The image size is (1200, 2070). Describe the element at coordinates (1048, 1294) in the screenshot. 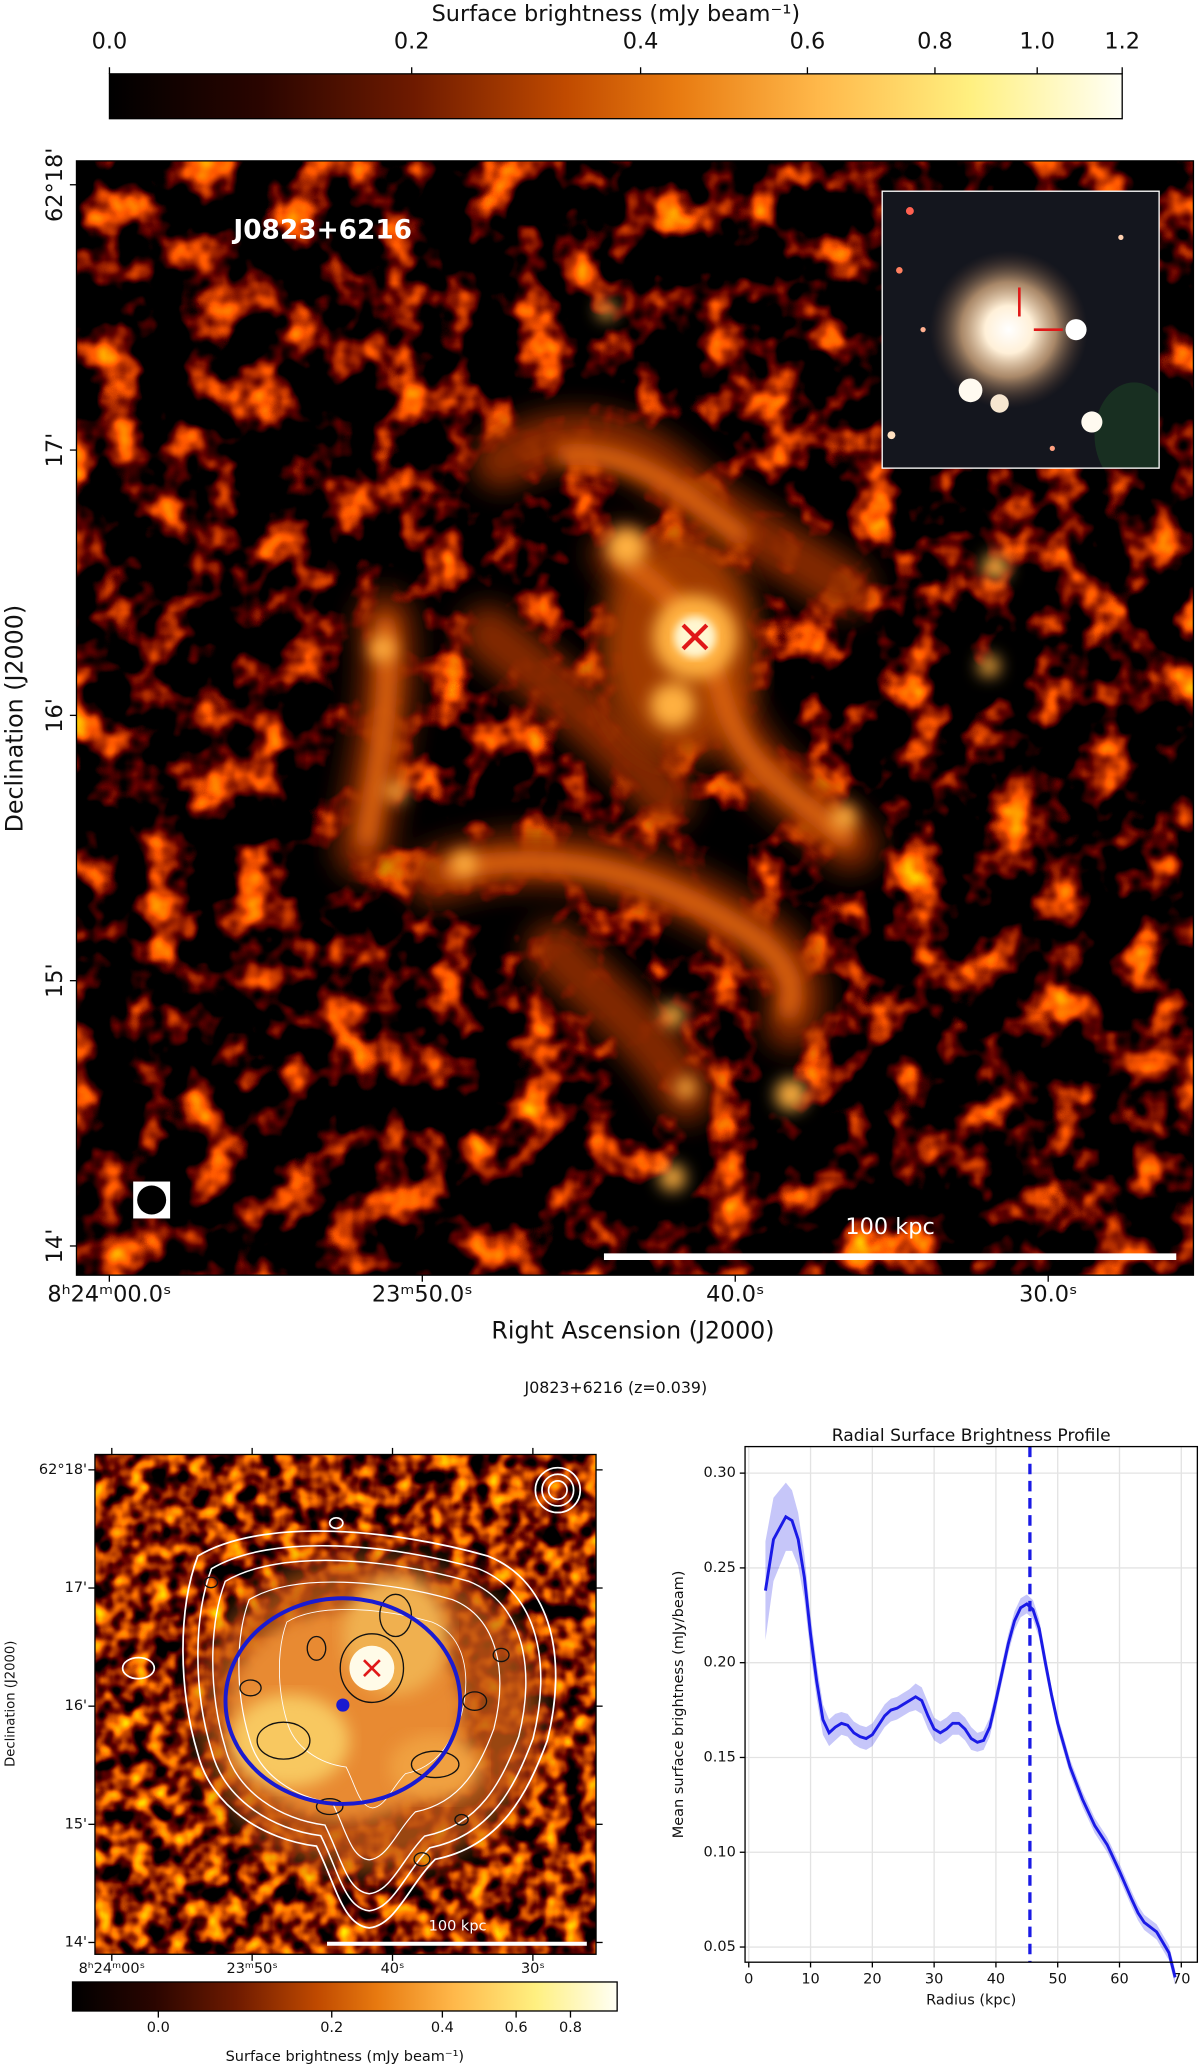

I see `x-tick-label: 30.0ˢ` at that location.